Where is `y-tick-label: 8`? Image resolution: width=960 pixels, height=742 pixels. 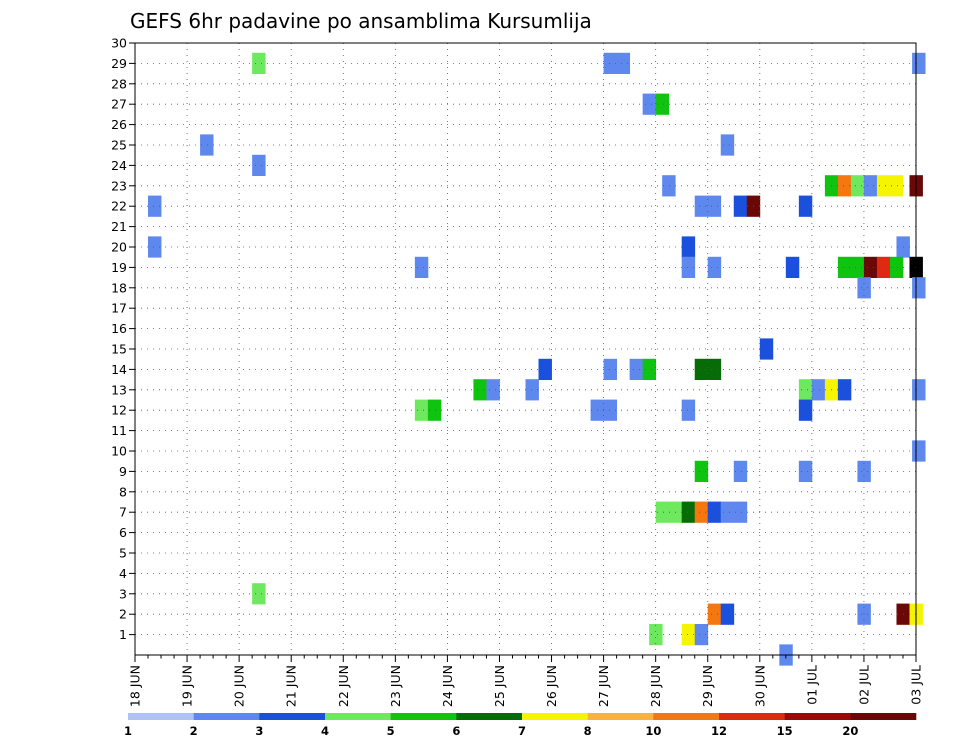 y-tick-label: 8 is located at coordinates (123, 491).